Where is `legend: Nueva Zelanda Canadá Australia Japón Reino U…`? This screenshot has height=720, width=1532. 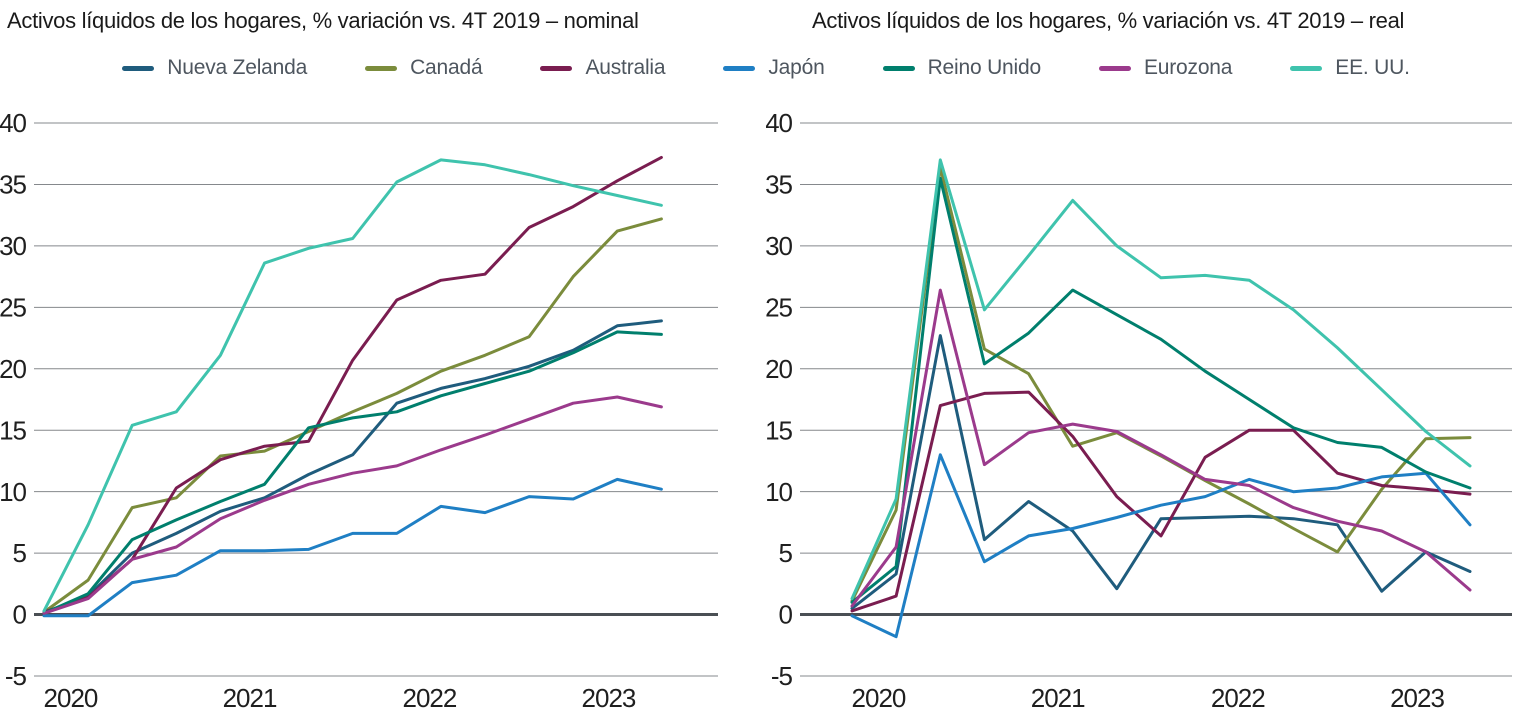
legend: Nueva Zelanda Canadá Australia Japón Reino U… is located at coordinates (766, 68).